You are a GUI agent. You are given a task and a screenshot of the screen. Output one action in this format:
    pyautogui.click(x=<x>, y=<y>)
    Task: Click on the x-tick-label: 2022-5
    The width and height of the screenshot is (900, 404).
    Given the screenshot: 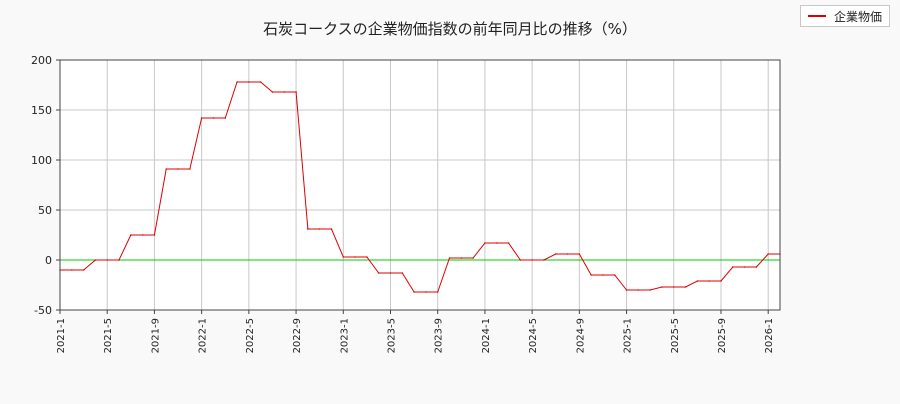 What is the action you would take?
    pyautogui.click(x=250, y=335)
    